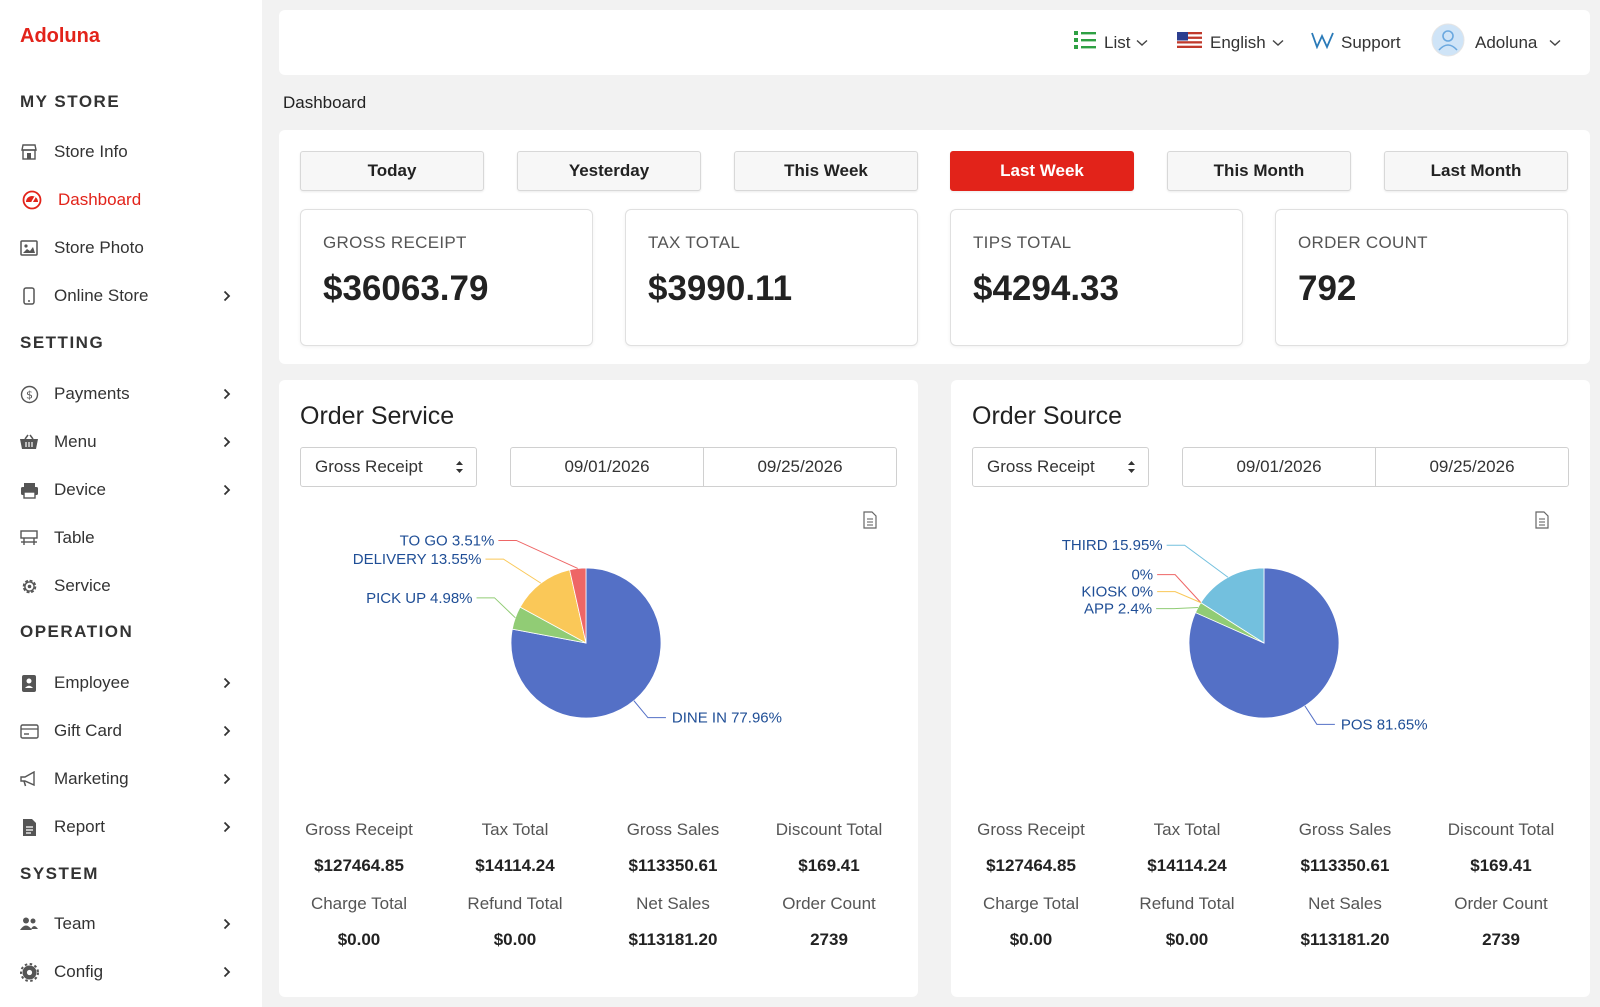  Describe the element at coordinates (80, 826) in the screenshot. I see `sidebar-item-label: Report` at that location.